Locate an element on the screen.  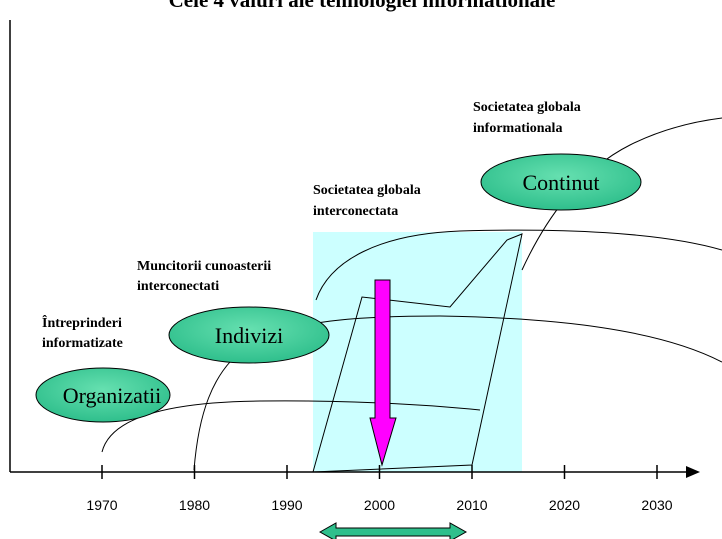
x-tick-label: 1970 is located at coordinates (101, 505).